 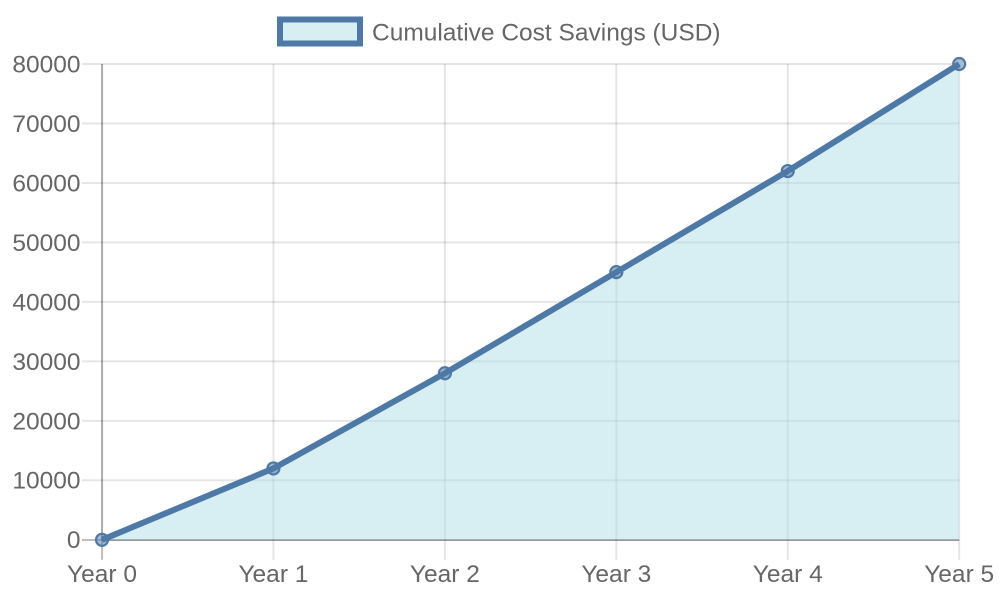 I want to click on svg-text: Year 5, so click(x=959, y=574).